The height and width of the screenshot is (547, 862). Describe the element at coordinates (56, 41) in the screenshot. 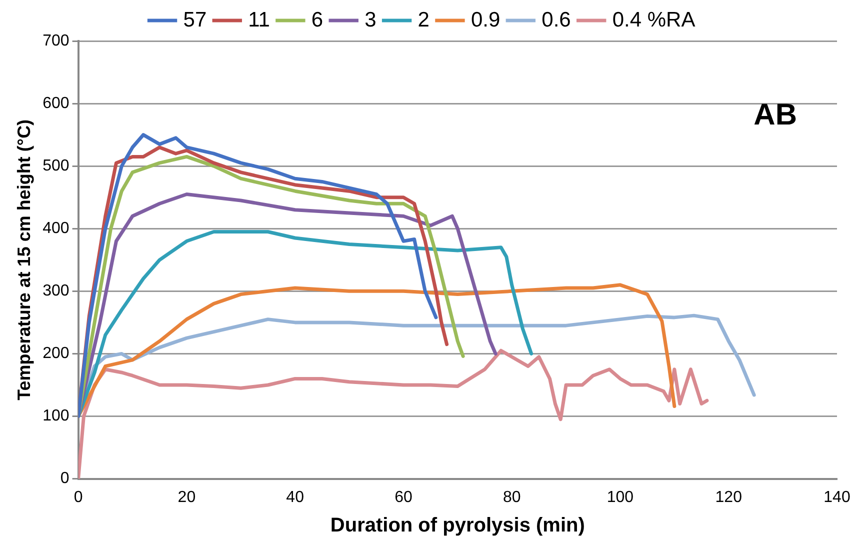

I see `y-tick-label: 700` at that location.